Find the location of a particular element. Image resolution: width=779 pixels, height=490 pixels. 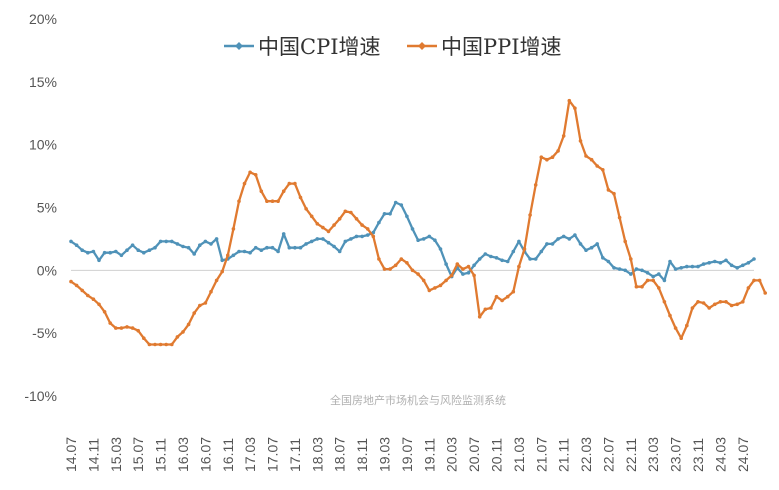

x-tick-label: 21.07 is located at coordinates (541, 454).